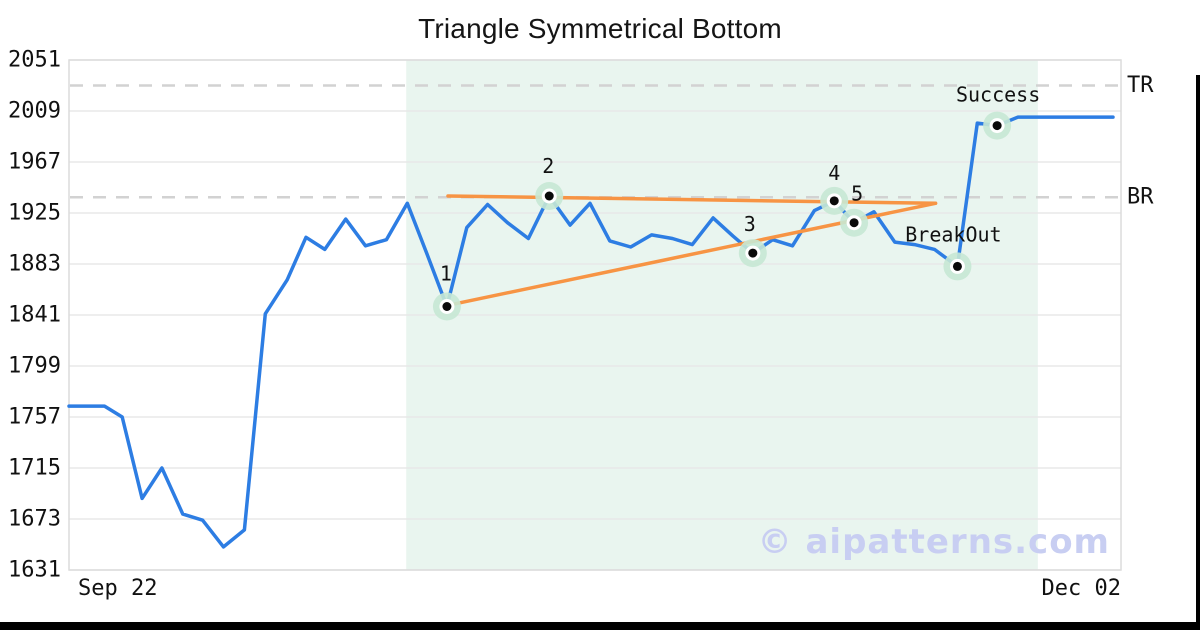  I want to click on marker-dot-breakout, so click(957, 266).